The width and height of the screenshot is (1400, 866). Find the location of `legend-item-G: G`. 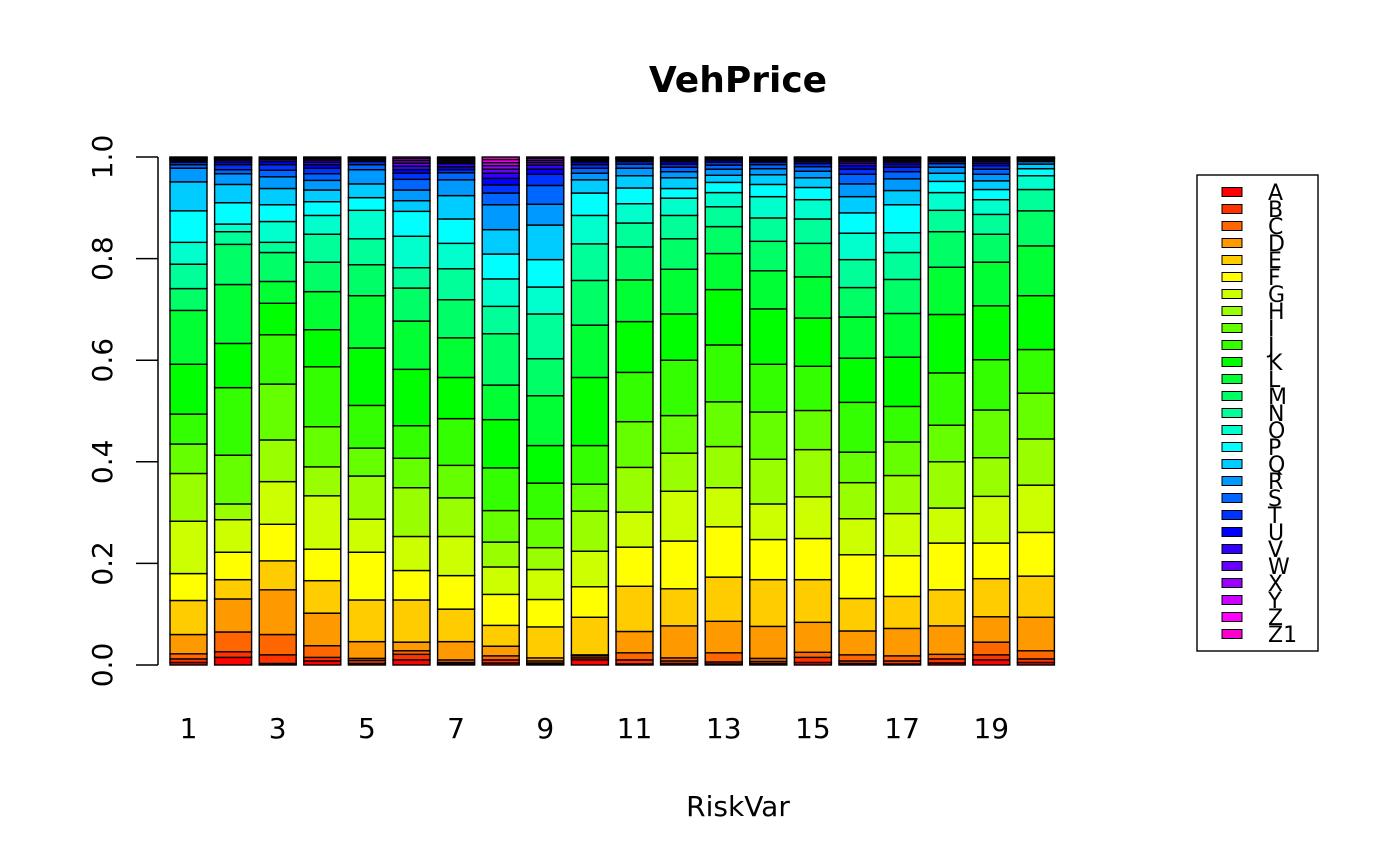

legend-item-G: G is located at coordinates (1253, 295).